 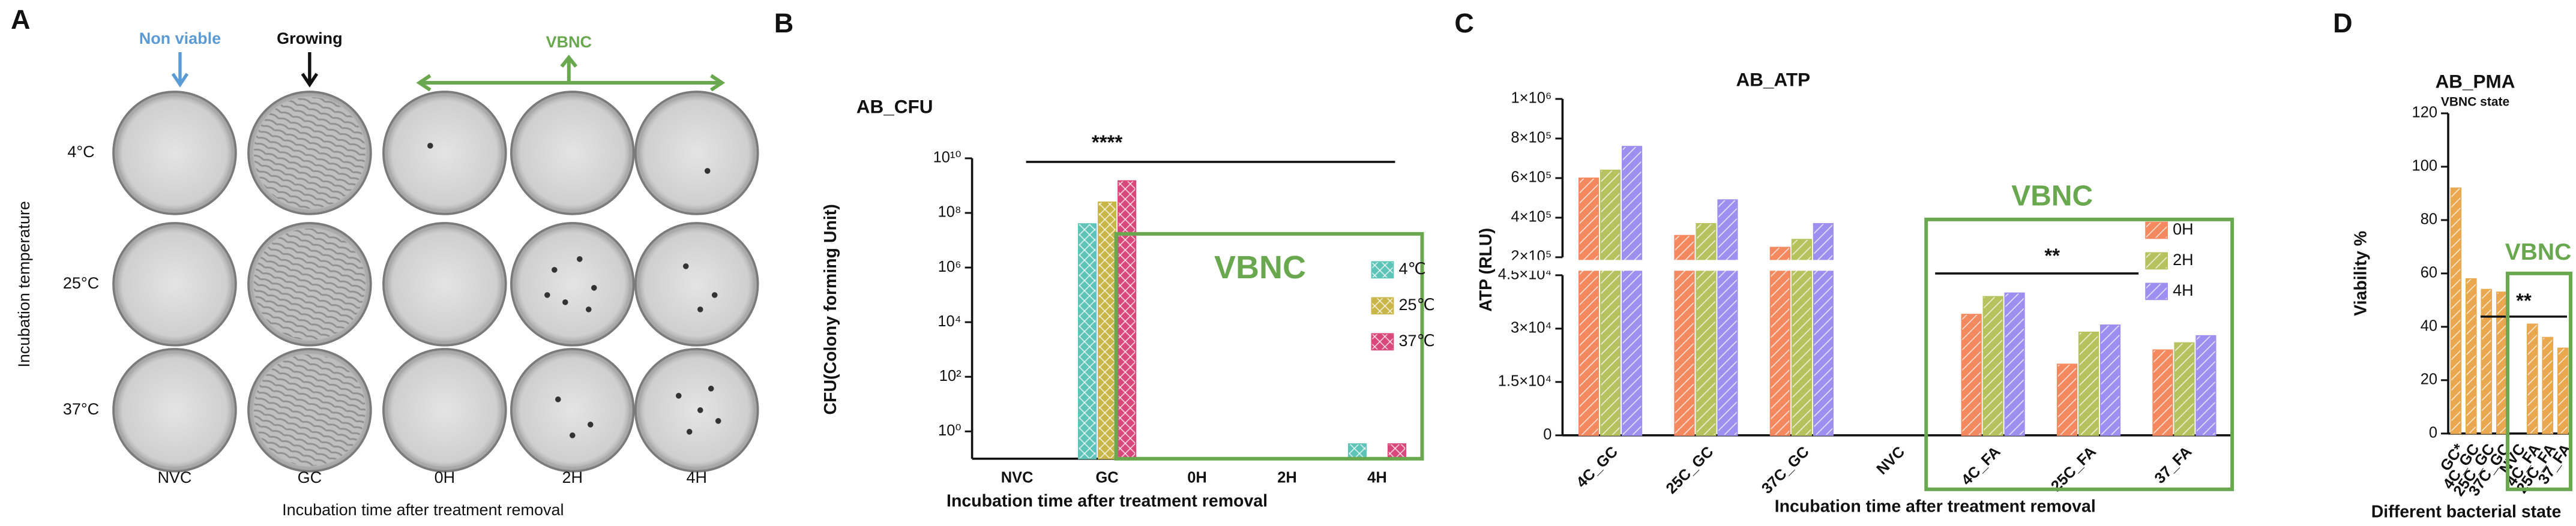 What do you see at coordinates (2476, 81) in the screenshot?
I see `chart-title: AB_PMA` at bounding box center [2476, 81].